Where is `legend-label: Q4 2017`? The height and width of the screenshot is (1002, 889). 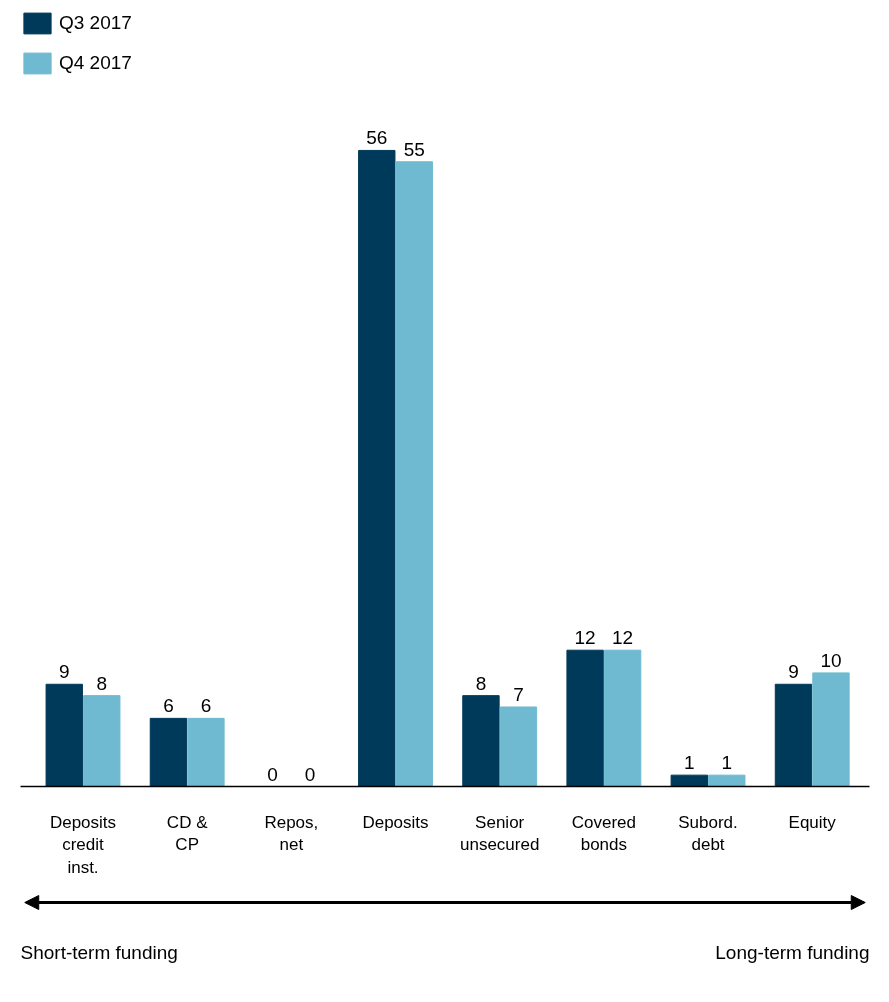 legend-label: Q4 2017 is located at coordinates (95, 63).